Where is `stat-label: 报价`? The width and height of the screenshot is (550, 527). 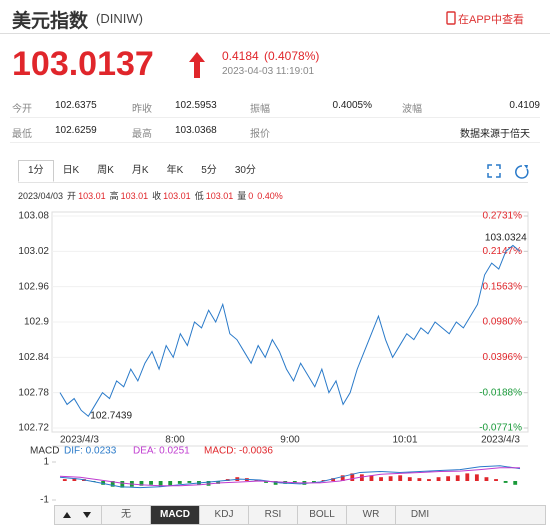 stat-label: 报价 is located at coordinates (260, 134).